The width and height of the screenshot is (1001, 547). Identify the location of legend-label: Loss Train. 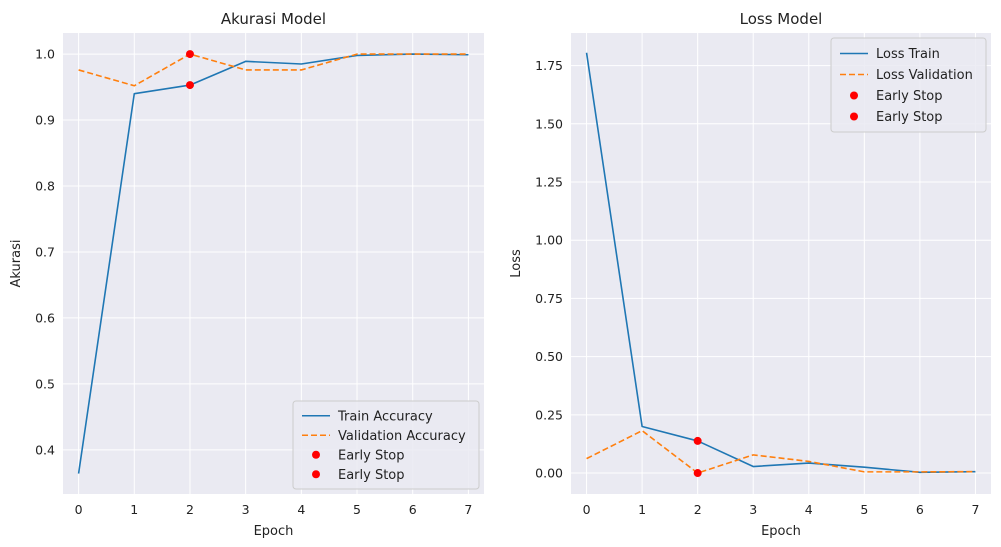
(908, 54).